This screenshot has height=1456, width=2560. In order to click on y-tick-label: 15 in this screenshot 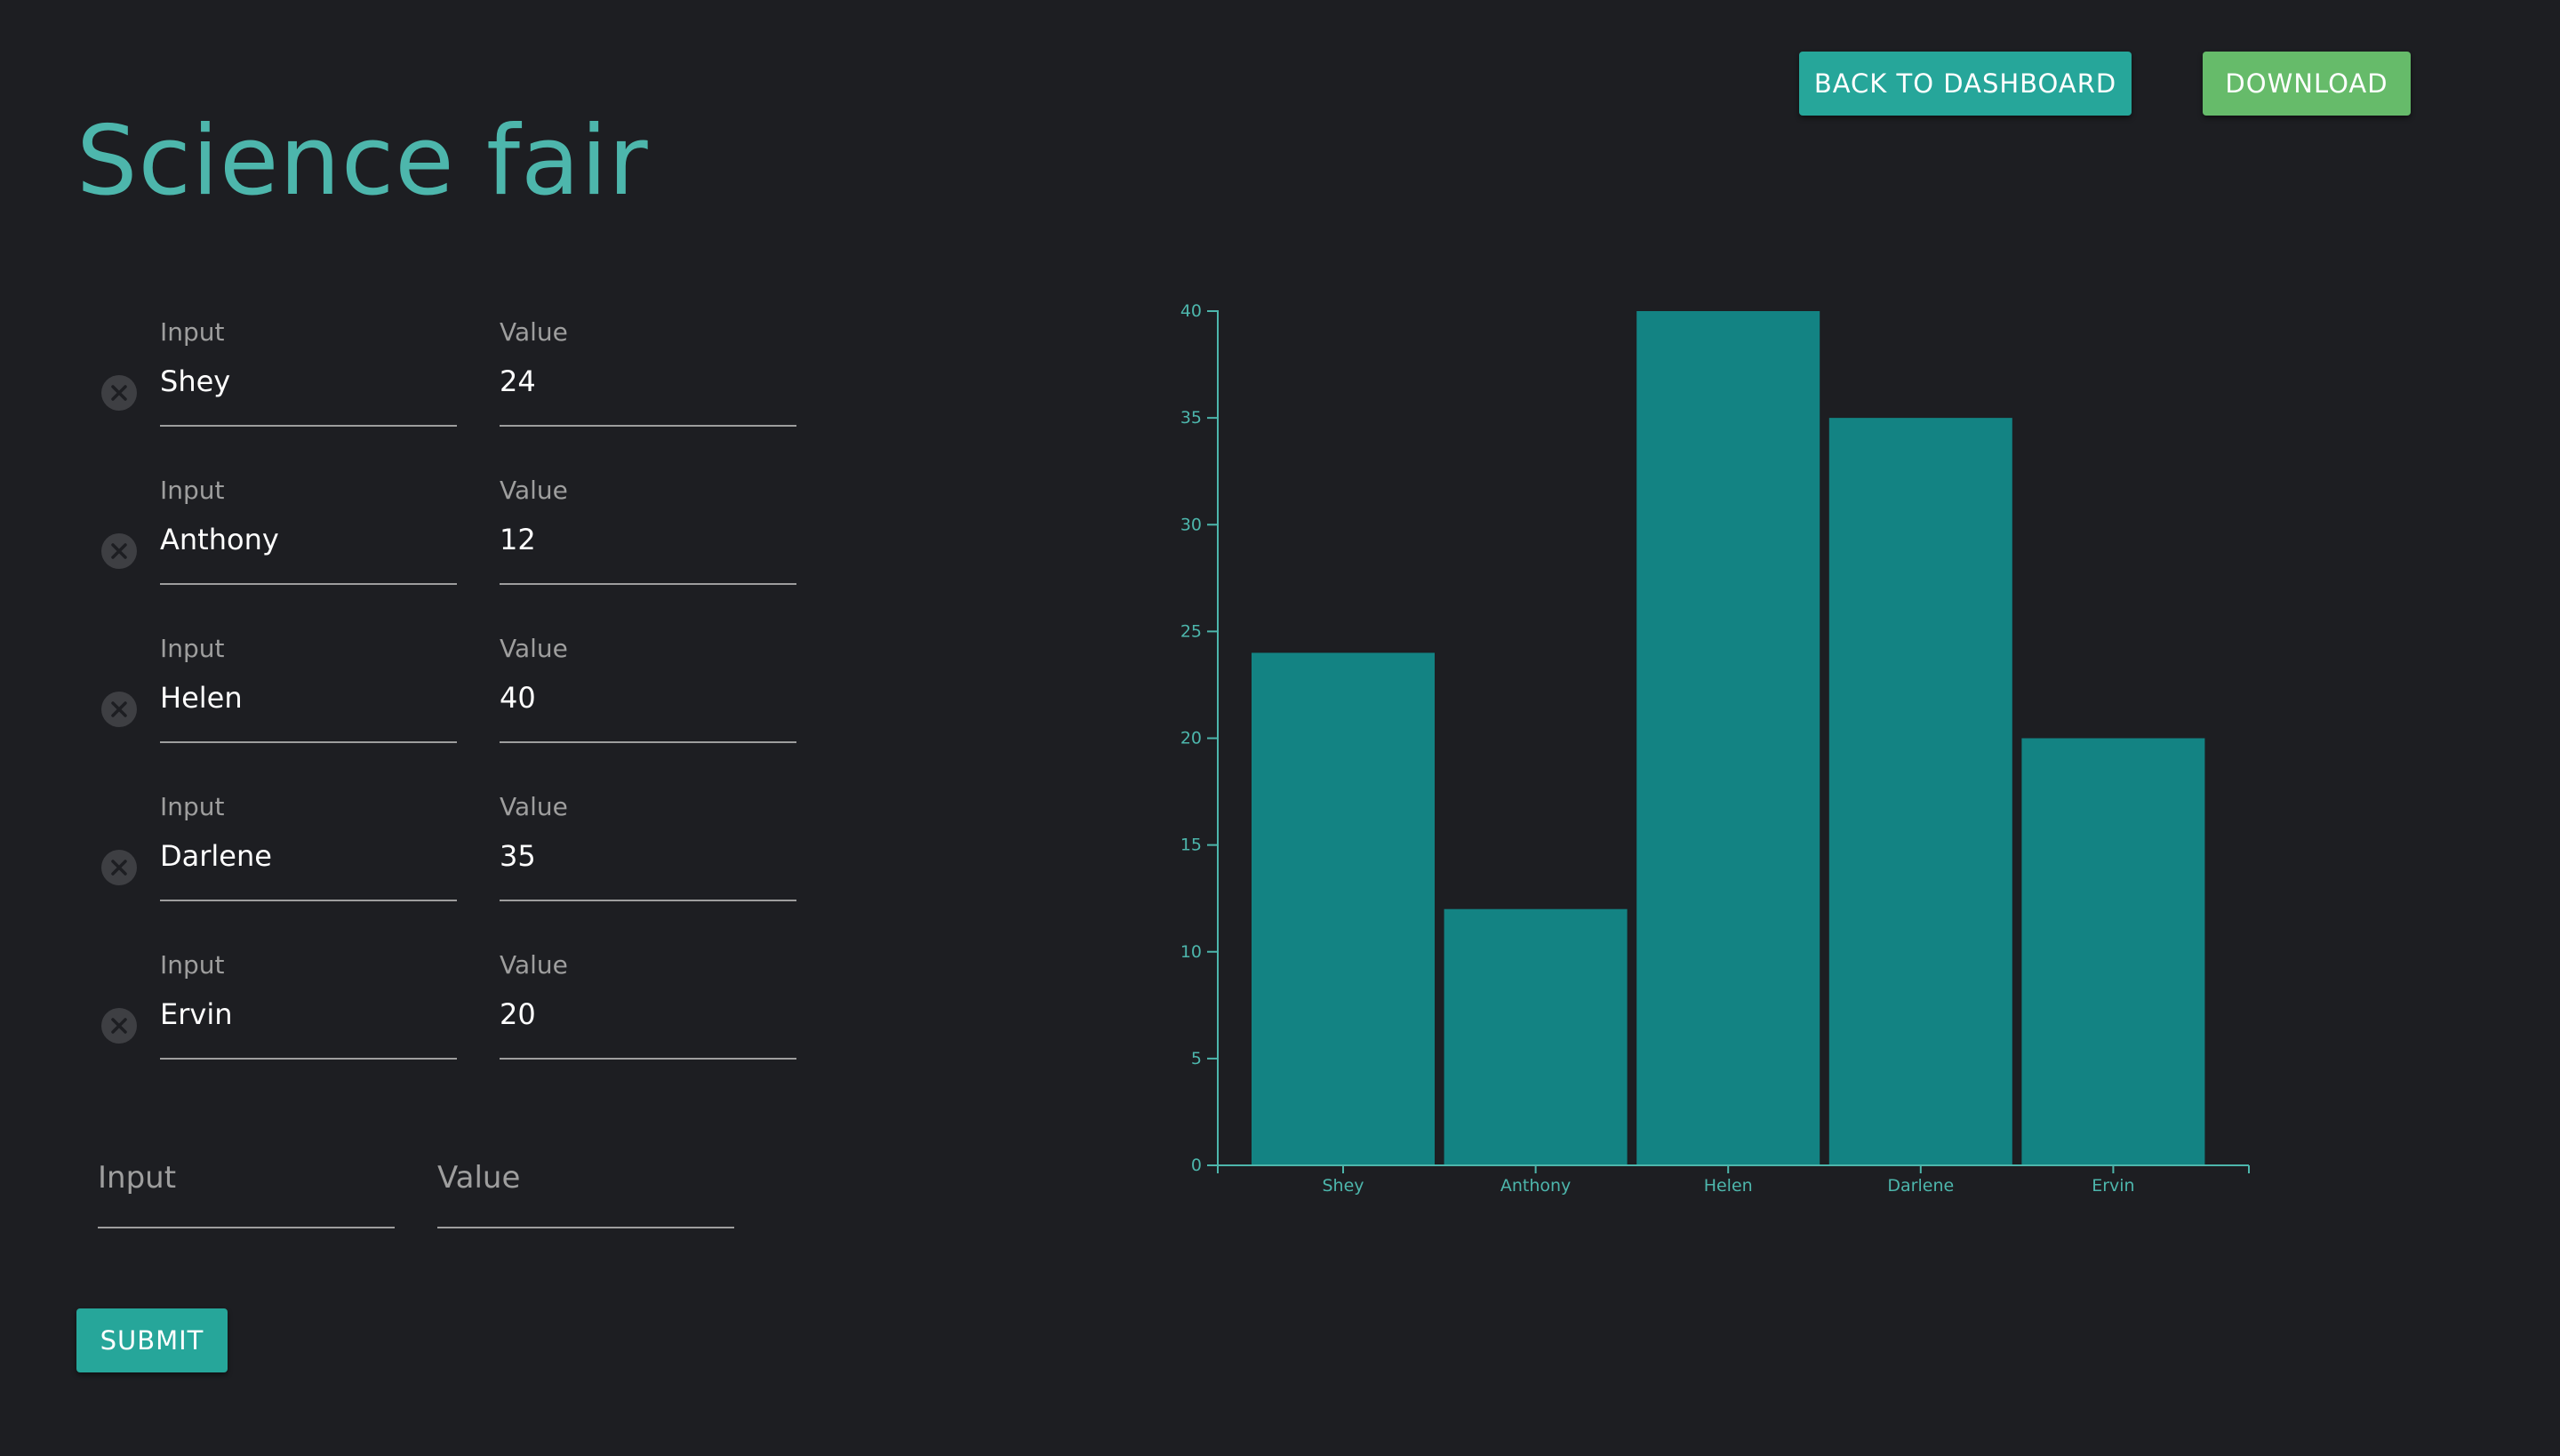, I will do `click(1191, 845)`.